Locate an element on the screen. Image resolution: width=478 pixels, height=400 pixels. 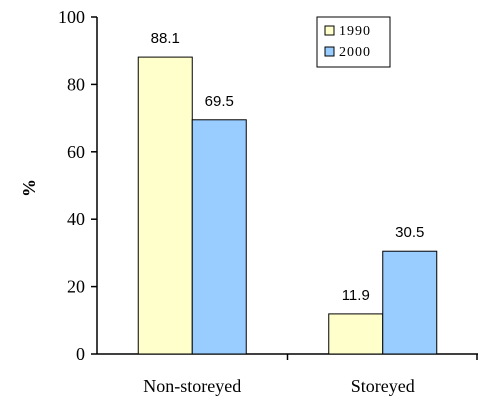
legend-box is located at coordinates (353, 42).